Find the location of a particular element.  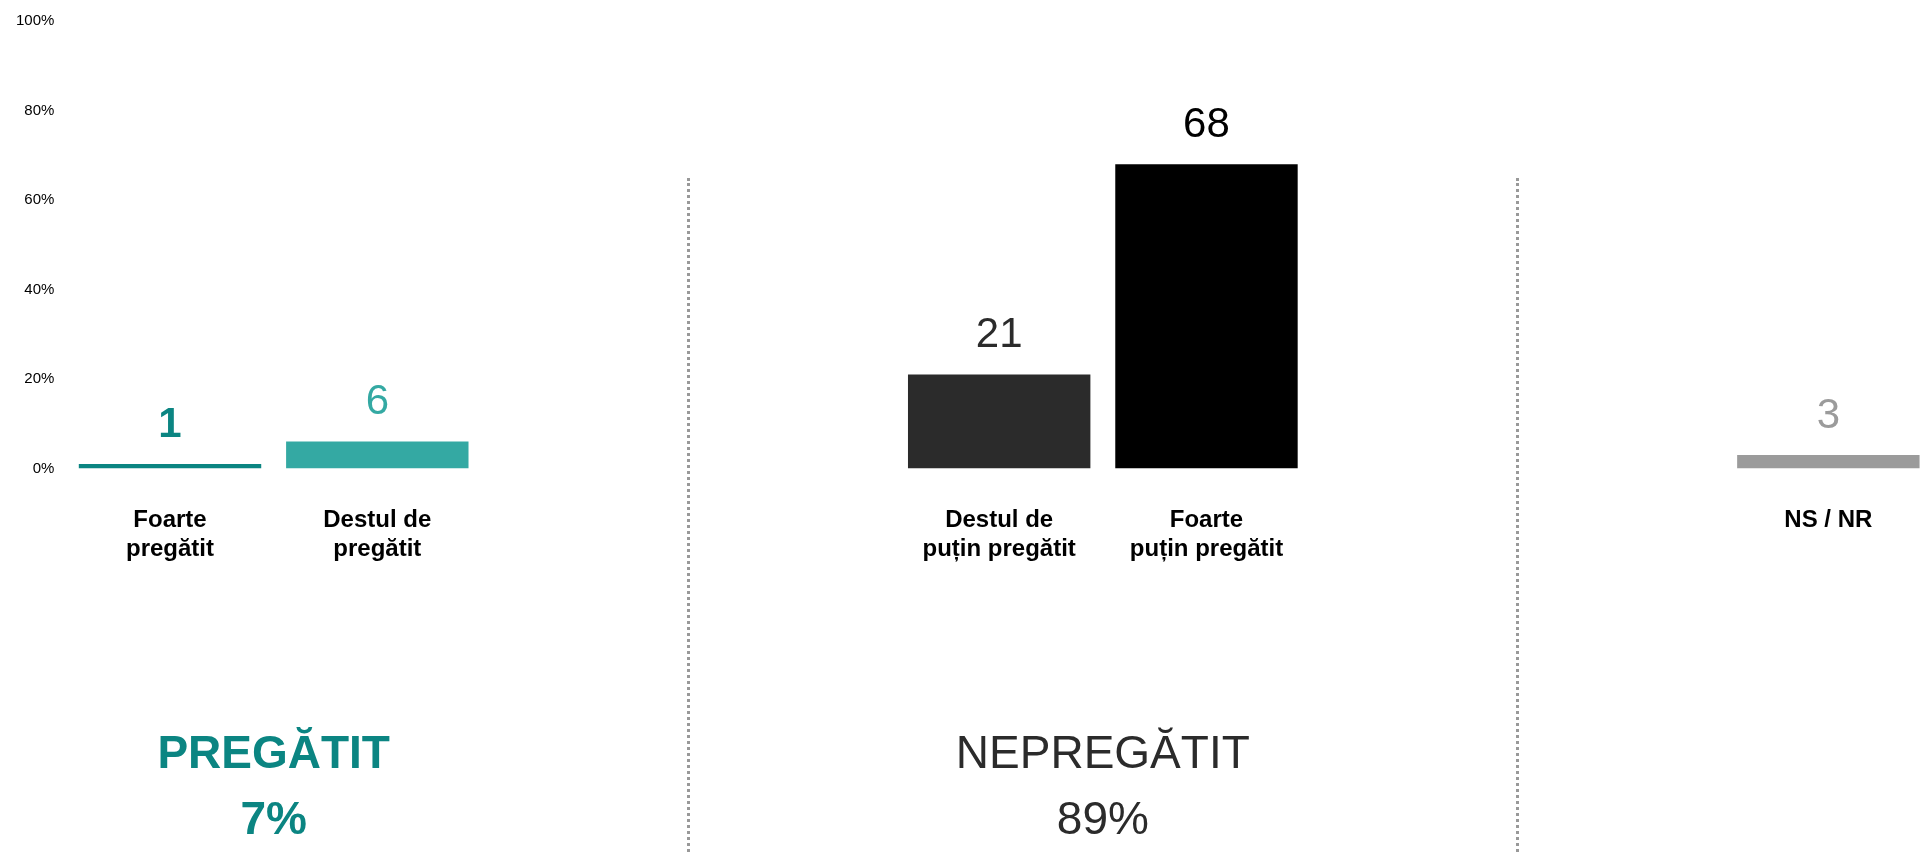

text: 89% is located at coordinates (1102, 817).